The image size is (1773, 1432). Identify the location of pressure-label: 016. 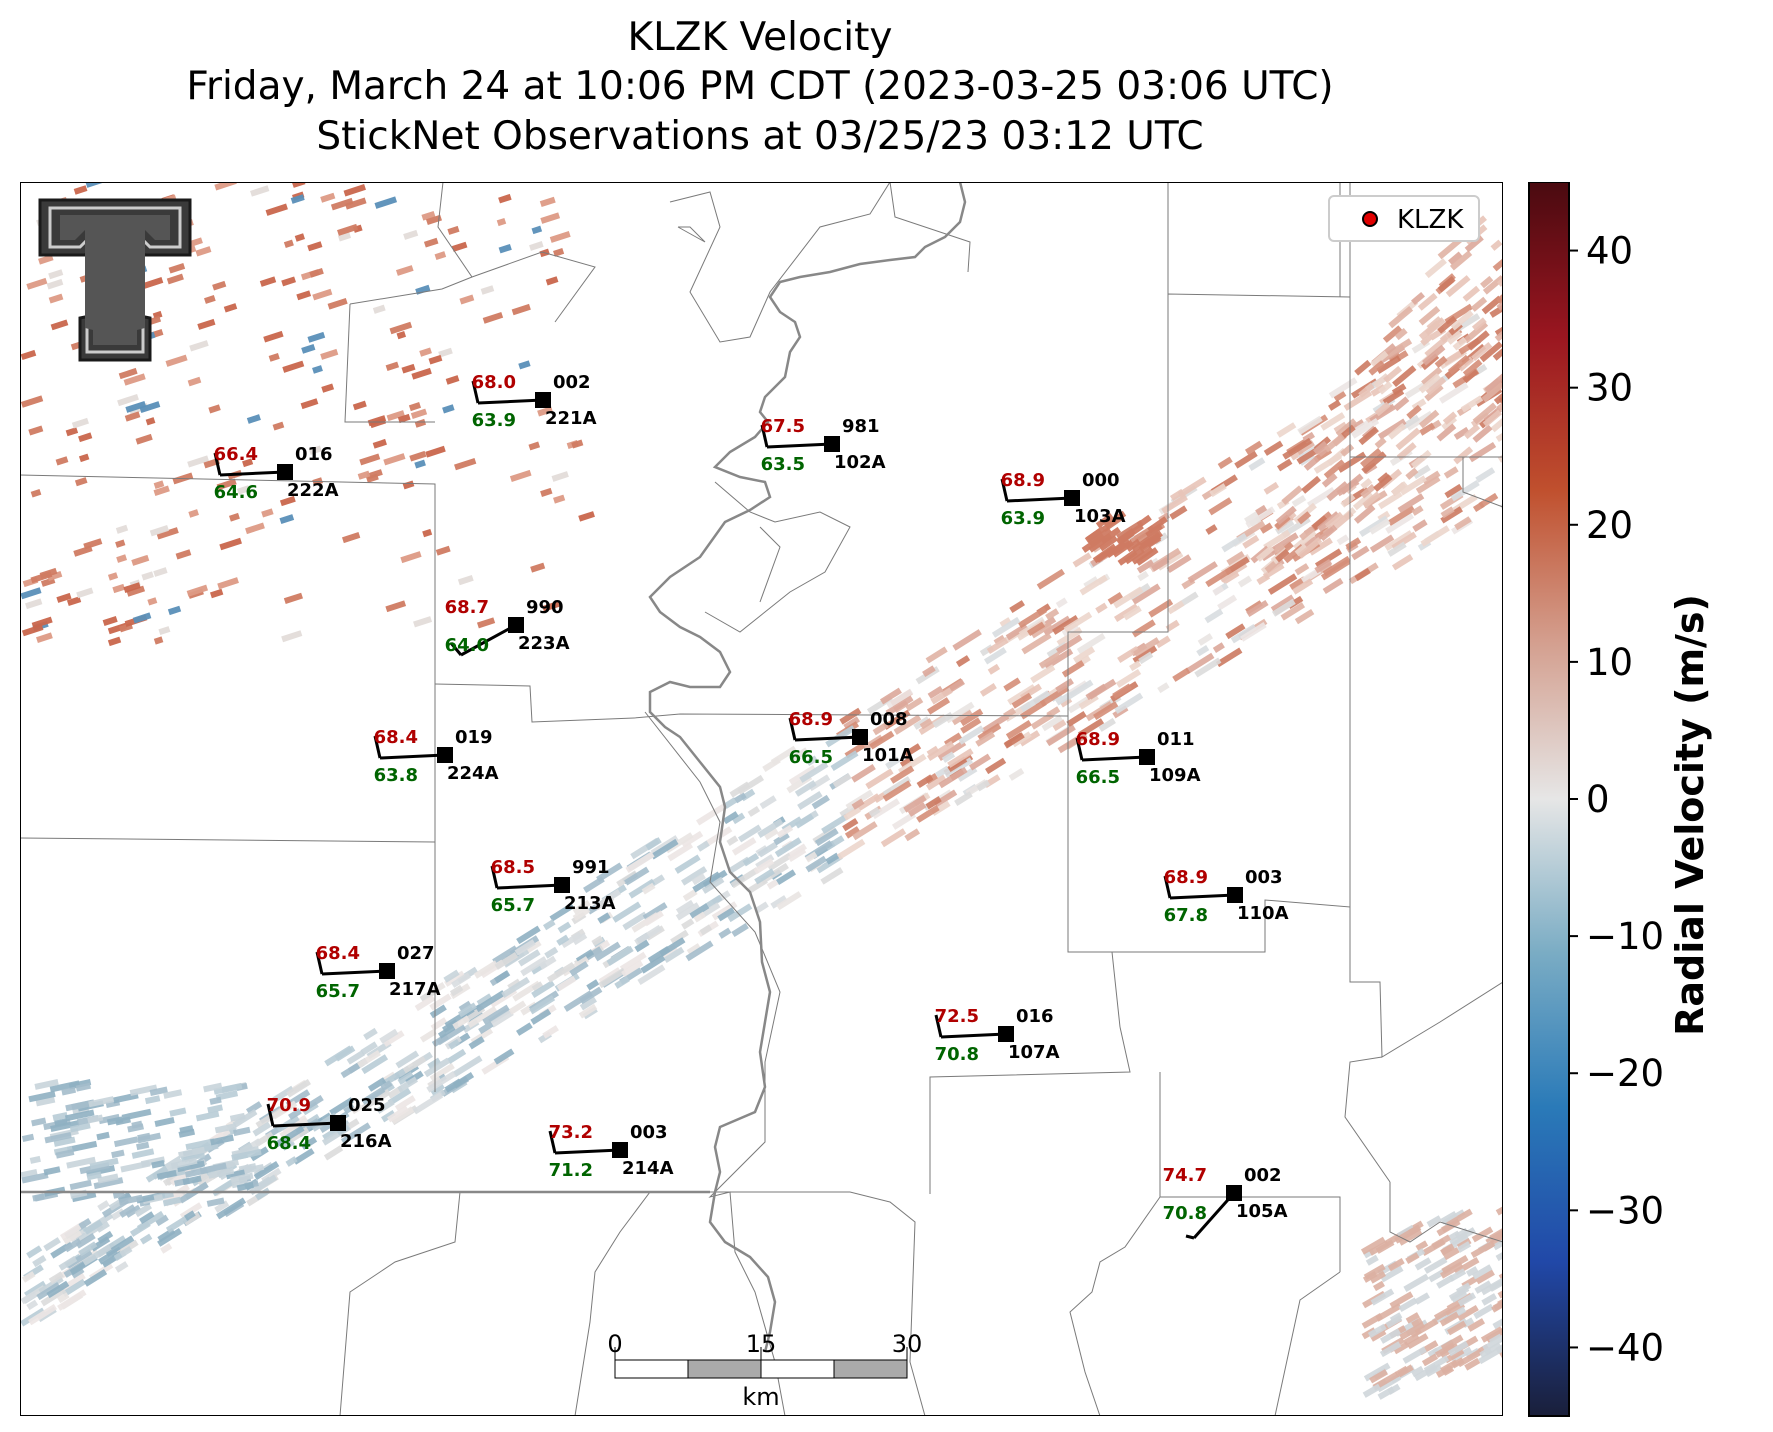
(1035, 1016).